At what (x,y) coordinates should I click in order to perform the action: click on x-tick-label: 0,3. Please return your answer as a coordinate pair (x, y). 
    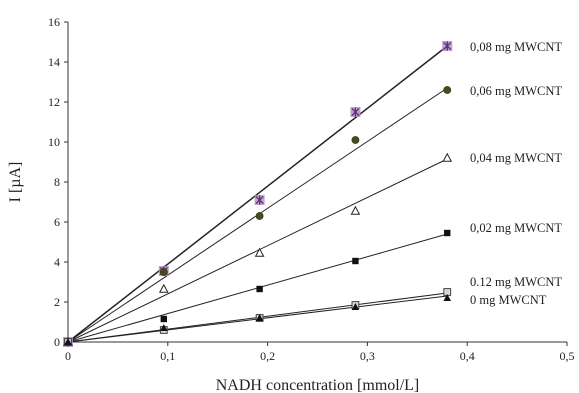
    Looking at the image, I should click on (367, 356).